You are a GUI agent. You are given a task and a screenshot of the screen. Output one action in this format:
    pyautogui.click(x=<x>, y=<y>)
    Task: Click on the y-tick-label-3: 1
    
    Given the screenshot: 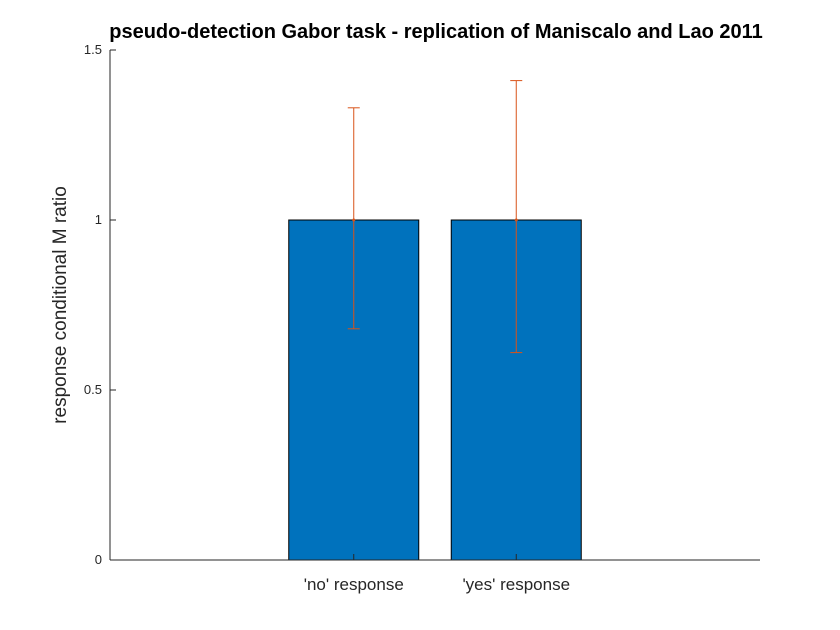 What is the action you would take?
    pyautogui.click(x=98, y=219)
    